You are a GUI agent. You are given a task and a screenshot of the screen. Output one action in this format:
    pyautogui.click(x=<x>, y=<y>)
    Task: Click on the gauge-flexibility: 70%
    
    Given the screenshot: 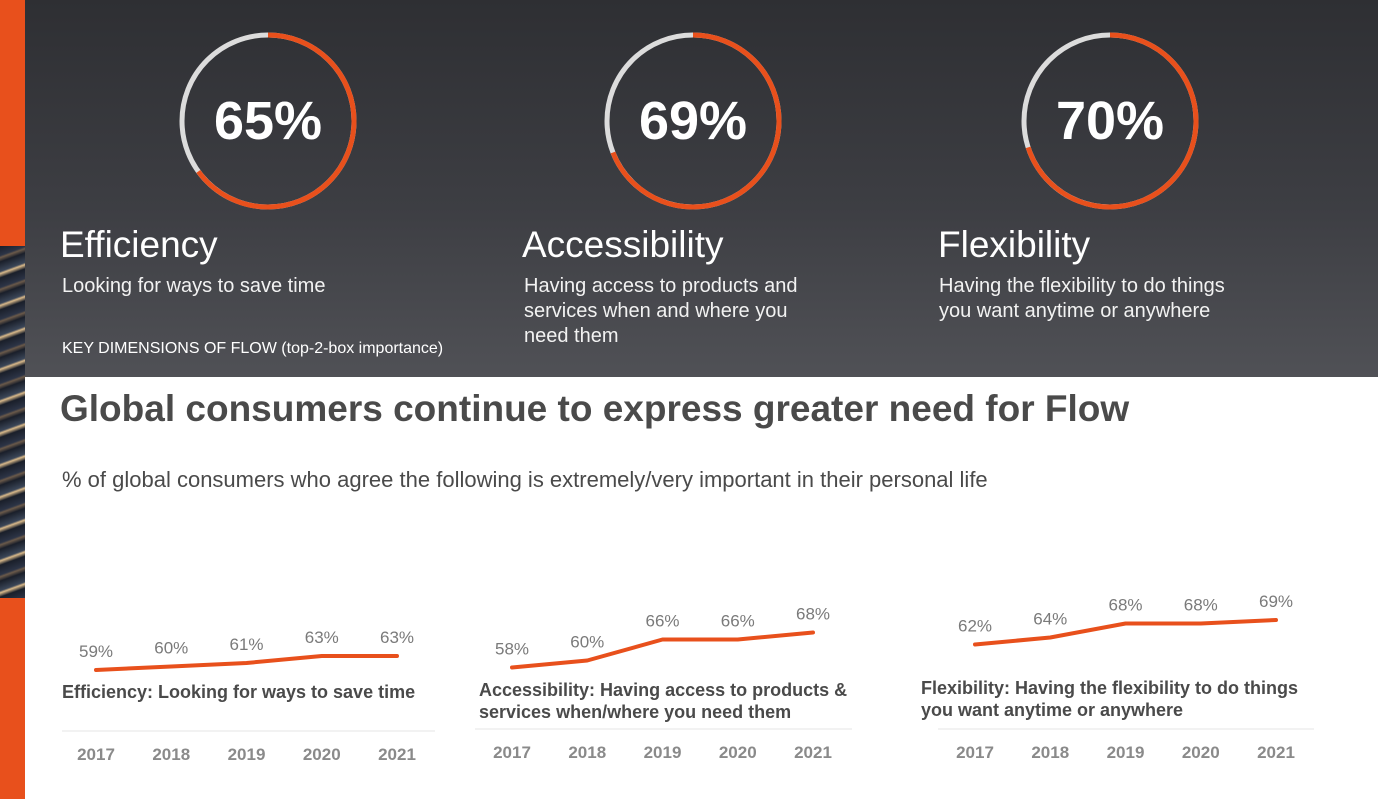 What is the action you would take?
    pyautogui.click(x=1110, y=121)
    